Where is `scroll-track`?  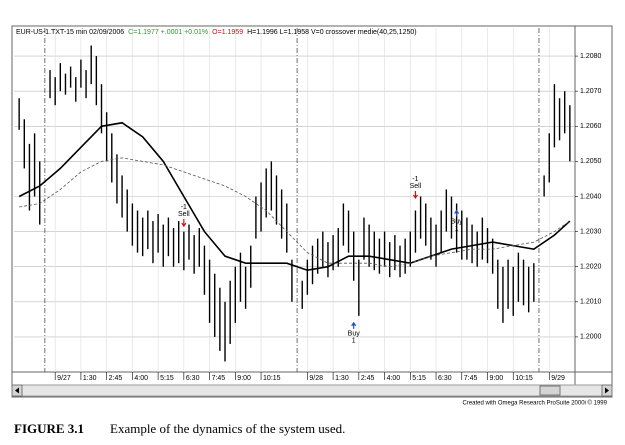 scroll-track is located at coordinates (312, 390).